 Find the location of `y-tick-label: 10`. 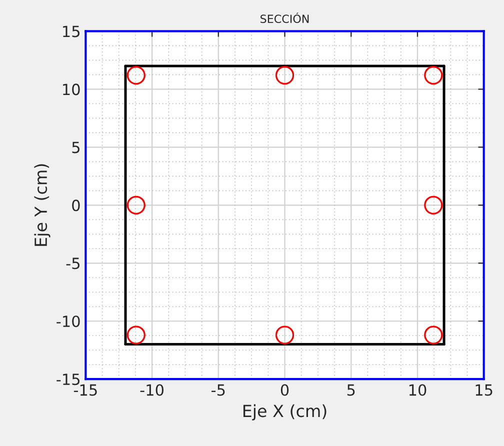

y-tick-label: 10 is located at coordinates (71, 90).